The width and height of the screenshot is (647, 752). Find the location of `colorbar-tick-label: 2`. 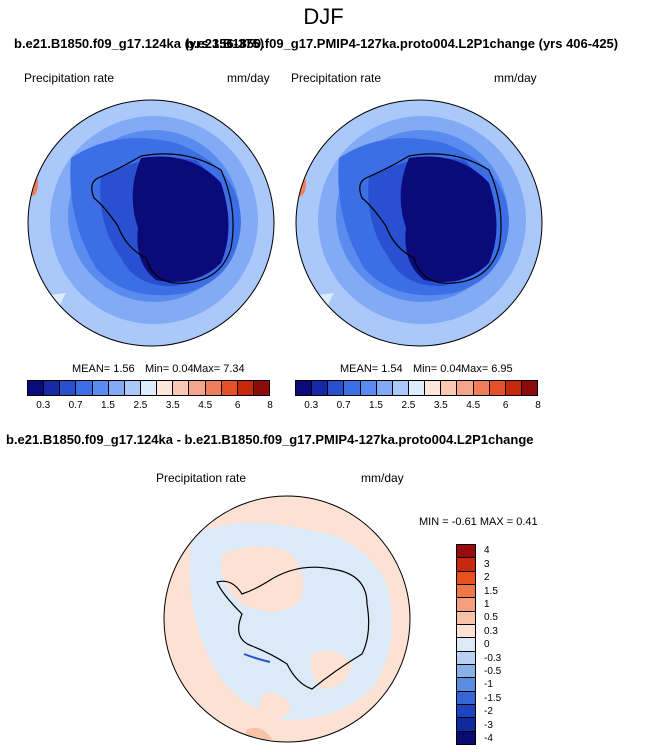

colorbar-tick-label: 2 is located at coordinates (487, 578).